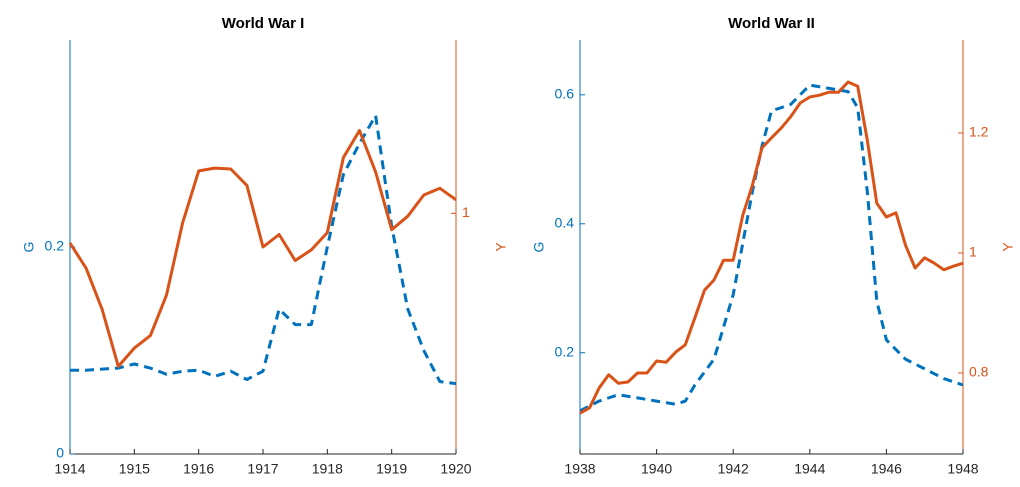 The image size is (1020, 487). What do you see at coordinates (886, 469) in the screenshot?
I see `x-tick-label: 1946` at bounding box center [886, 469].